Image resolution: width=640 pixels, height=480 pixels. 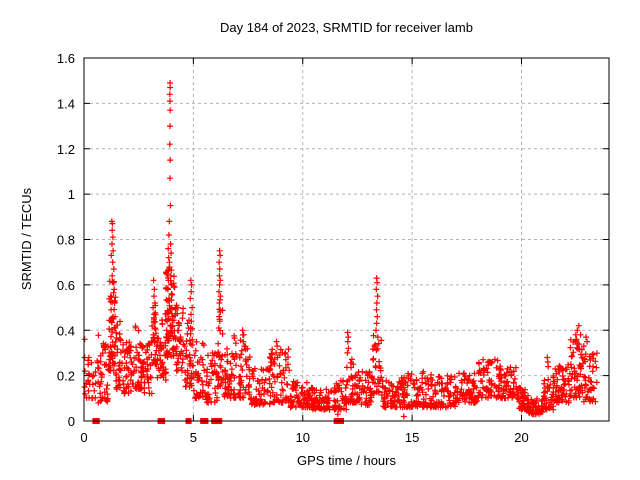 I want to click on y-tick-label: 0, so click(x=71, y=421).